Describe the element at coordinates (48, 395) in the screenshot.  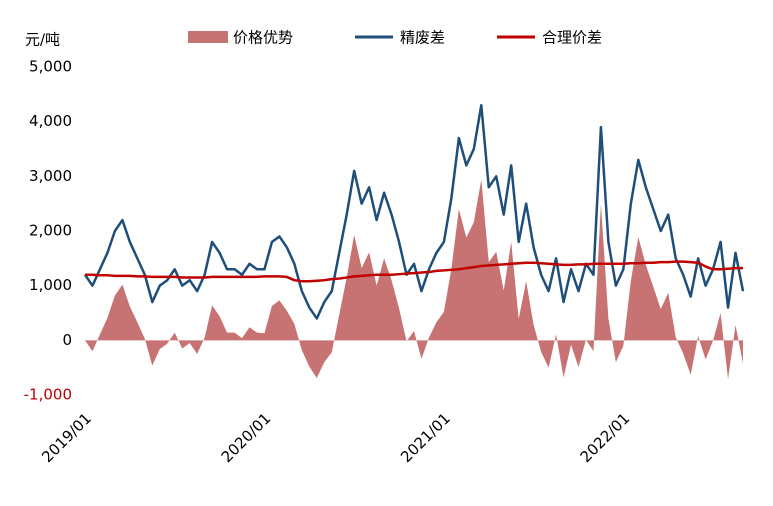
I see `y-tick-label: -1,000` at that location.